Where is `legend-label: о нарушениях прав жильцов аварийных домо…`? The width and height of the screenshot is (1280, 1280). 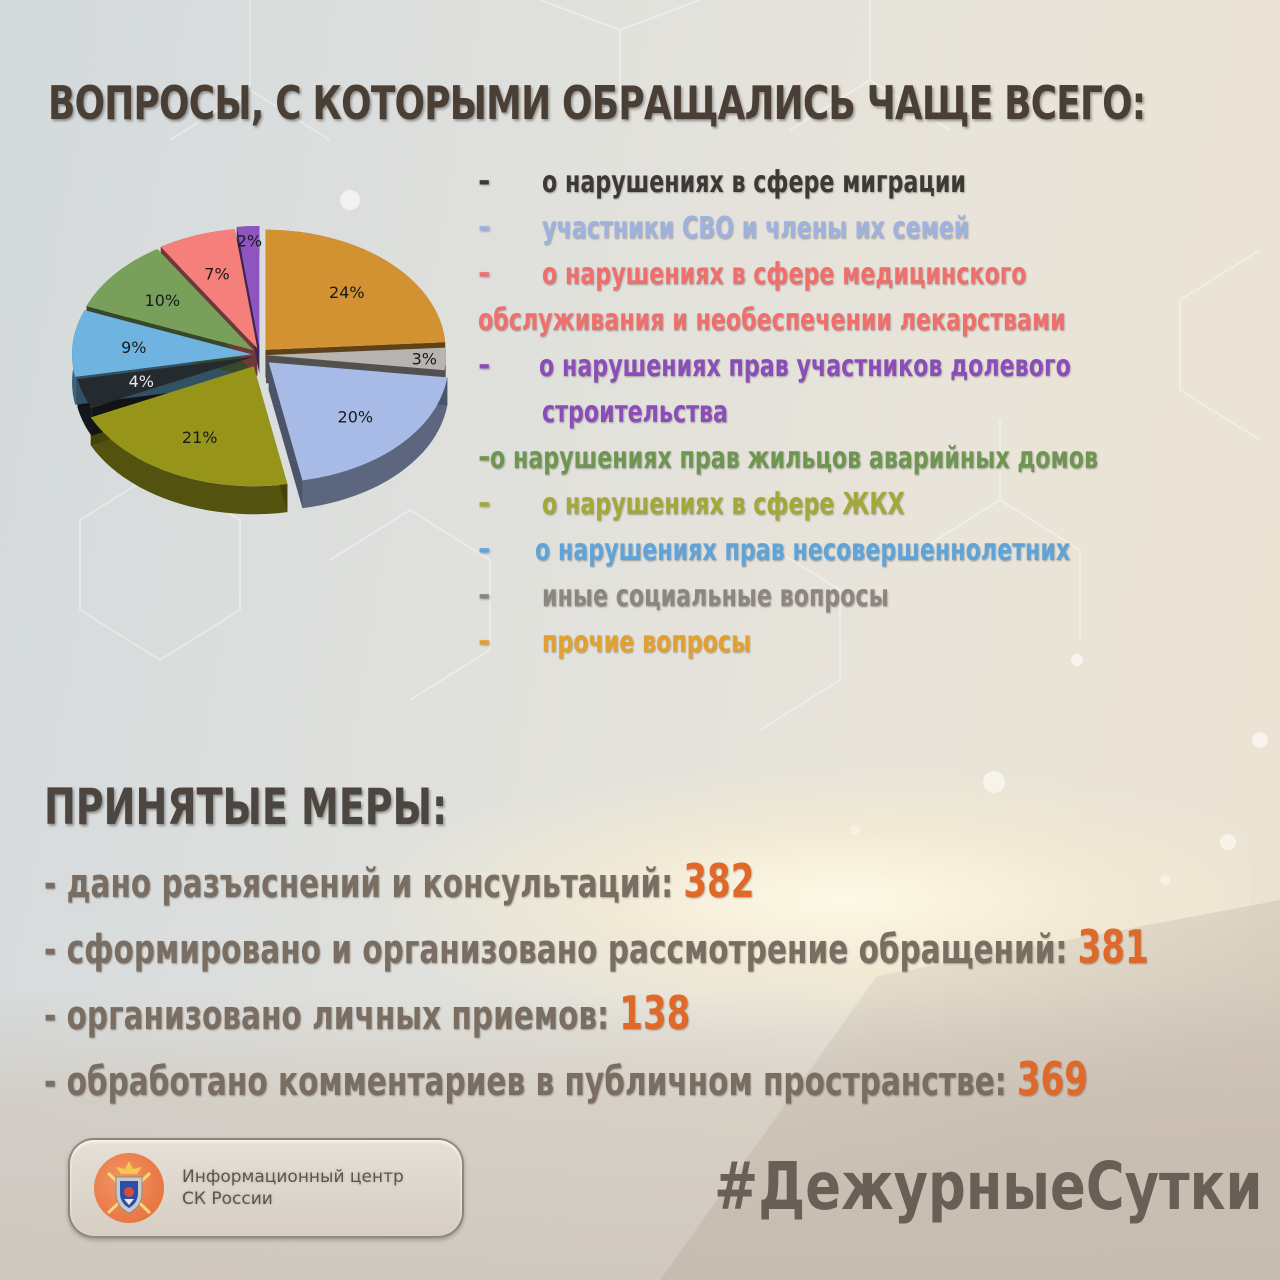
legend-label: о нарушениях прав жильцов аварийных домо… is located at coordinates (794, 458).